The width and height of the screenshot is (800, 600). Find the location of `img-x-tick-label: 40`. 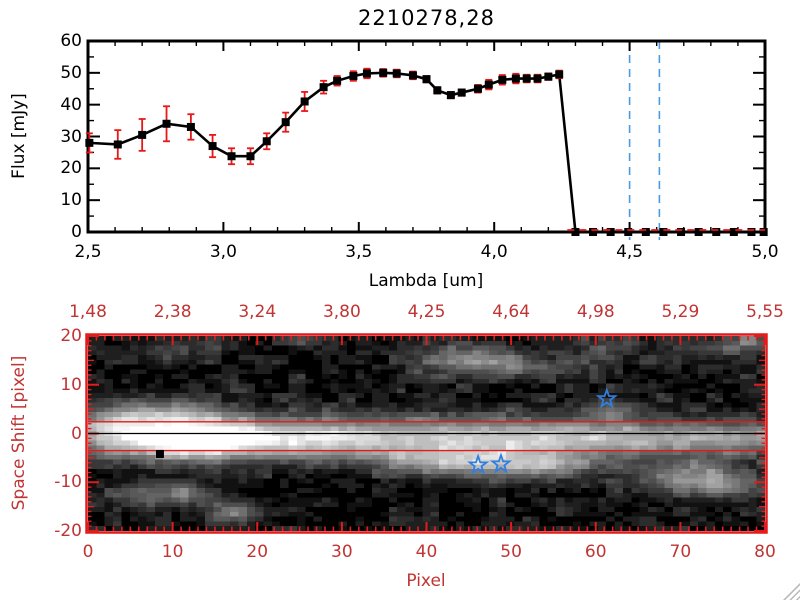

img-x-tick-label: 40 is located at coordinates (426, 552).